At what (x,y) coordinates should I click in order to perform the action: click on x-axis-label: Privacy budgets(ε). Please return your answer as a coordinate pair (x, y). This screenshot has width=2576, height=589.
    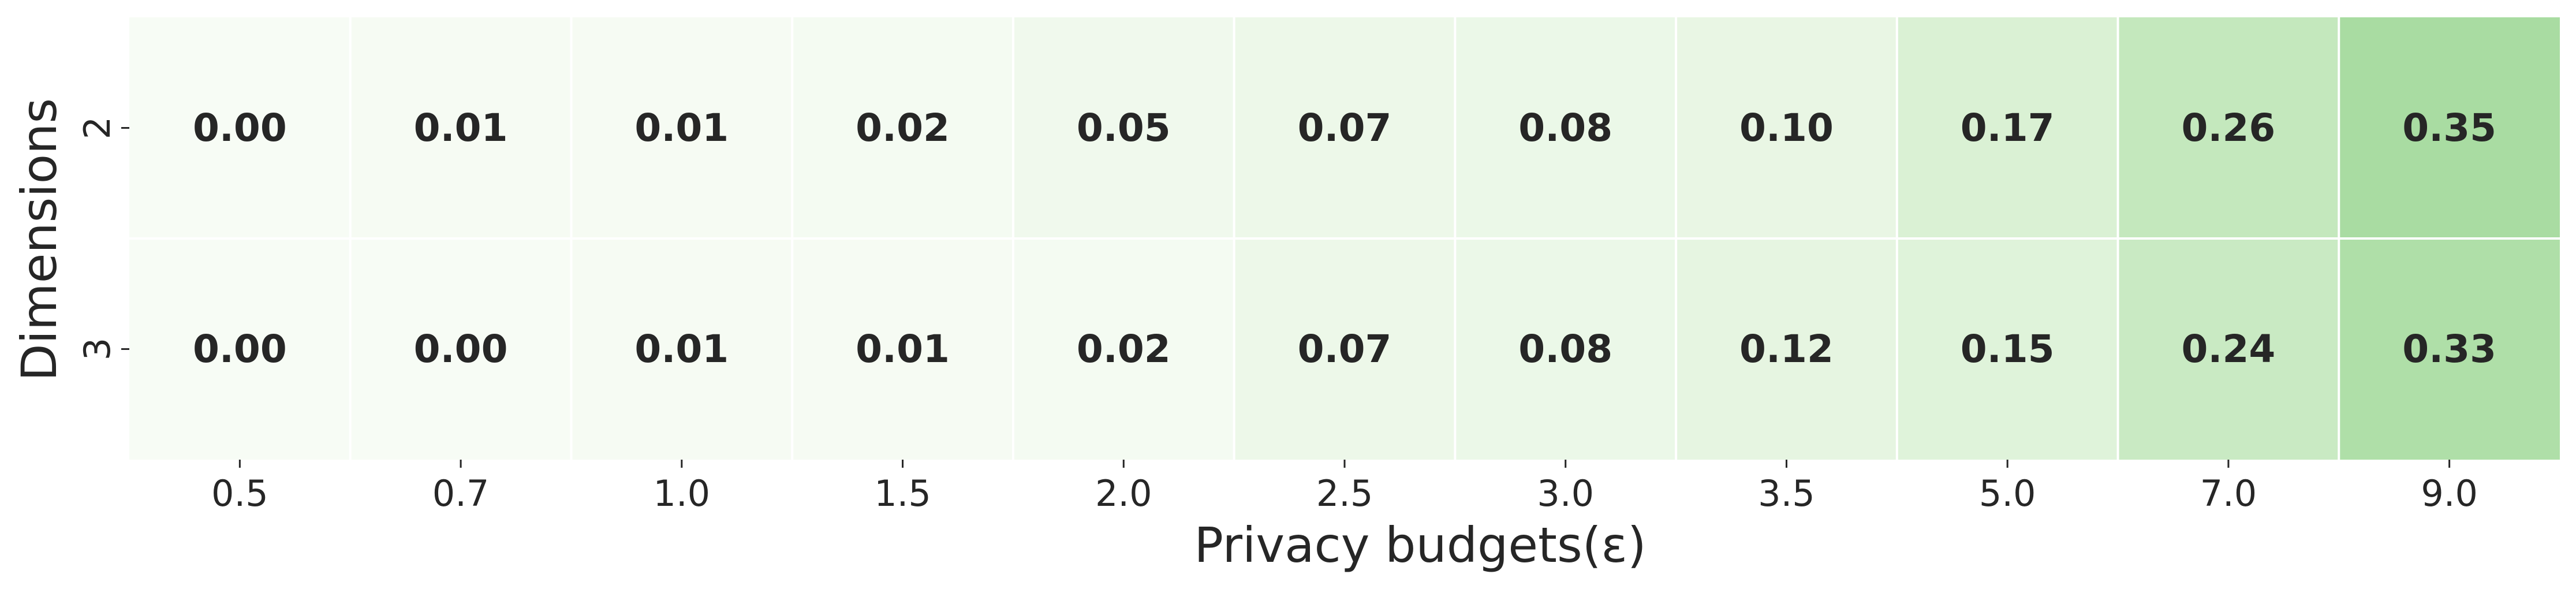
    Looking at the image, I should click on (1420, 545).